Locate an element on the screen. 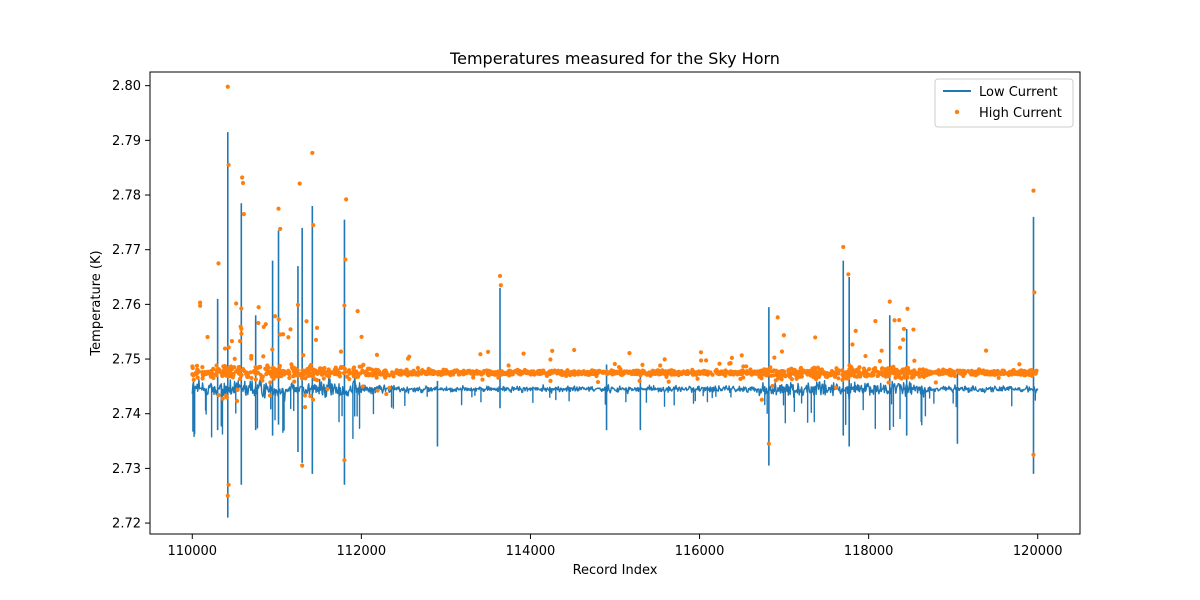 The image size is (1200, 600). y-tick-label: 2.79 is located at coordinates (126, 141).